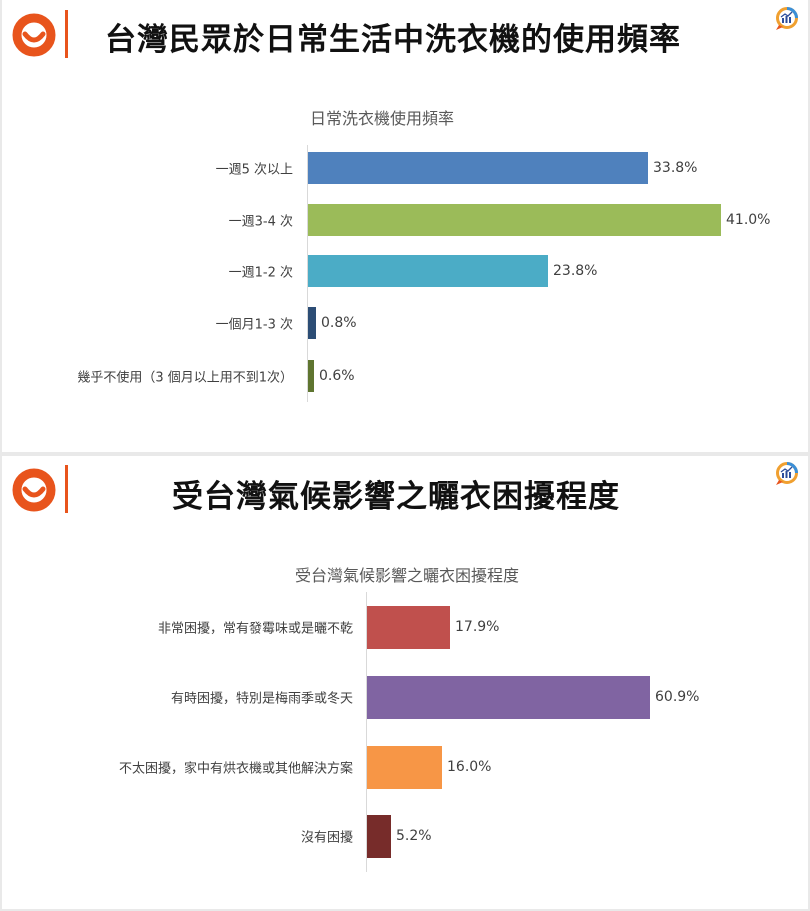  What do you see at coordinates (235, 769) in the screenshot?
I see `category-label: 不太困擾，家中有烘衣機或其他解決方案` at bounding box center [235, 769].